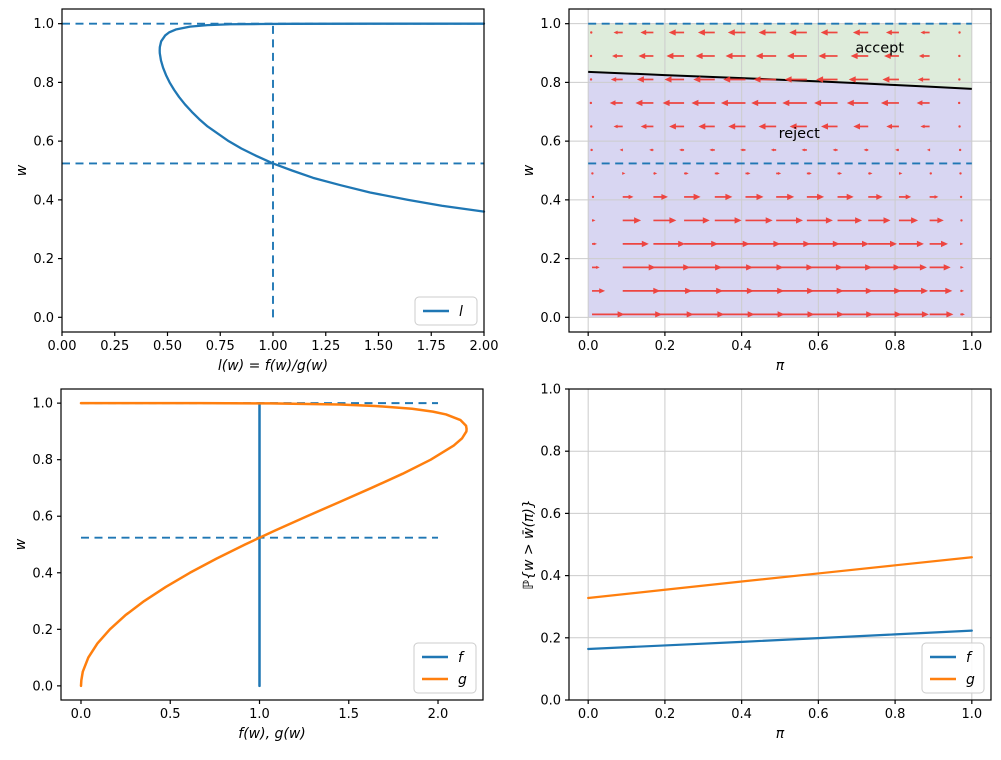 This screenshot has height=760, width=1001. I want to click on legend: fg, so click(953, 668).